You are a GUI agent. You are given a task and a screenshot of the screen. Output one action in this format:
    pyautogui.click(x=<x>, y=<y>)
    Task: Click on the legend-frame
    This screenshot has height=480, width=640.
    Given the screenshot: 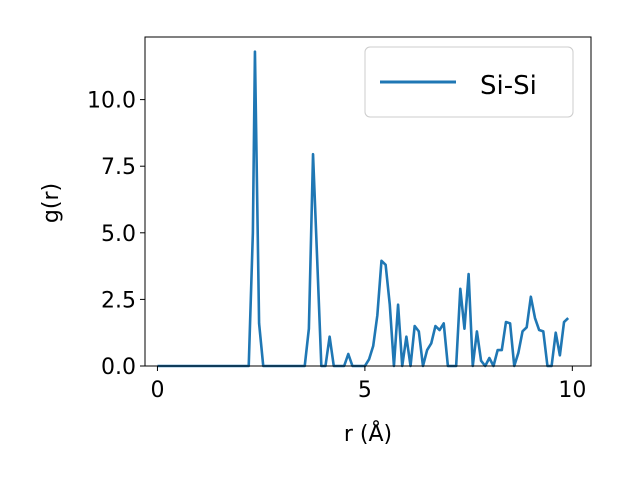 What is the action you would take?
    pyautogui.click(x=469, y=82)
    